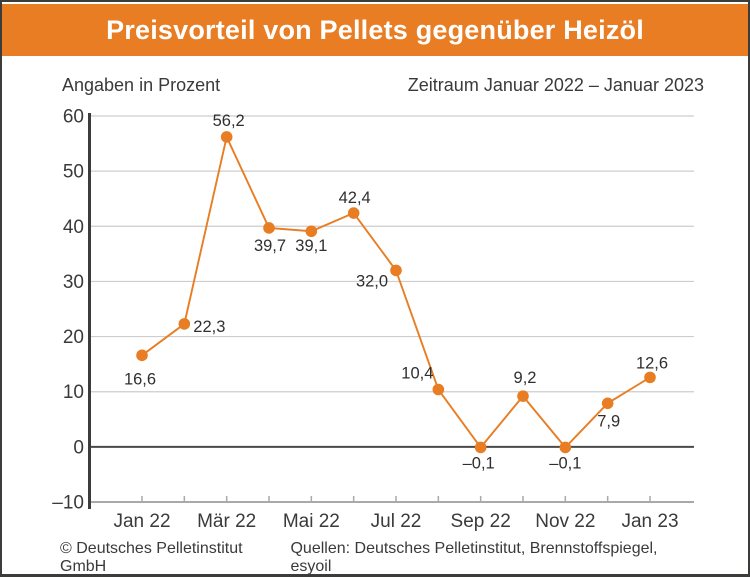 This screenshot has height=577, width=750. I want to click on x-tick-label: Mai 22, so click(311, 521).